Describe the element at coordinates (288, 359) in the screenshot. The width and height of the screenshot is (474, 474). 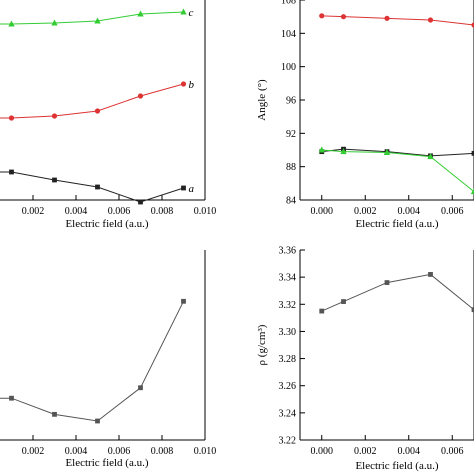
I see `y-tick-label: 3.28` at that location.